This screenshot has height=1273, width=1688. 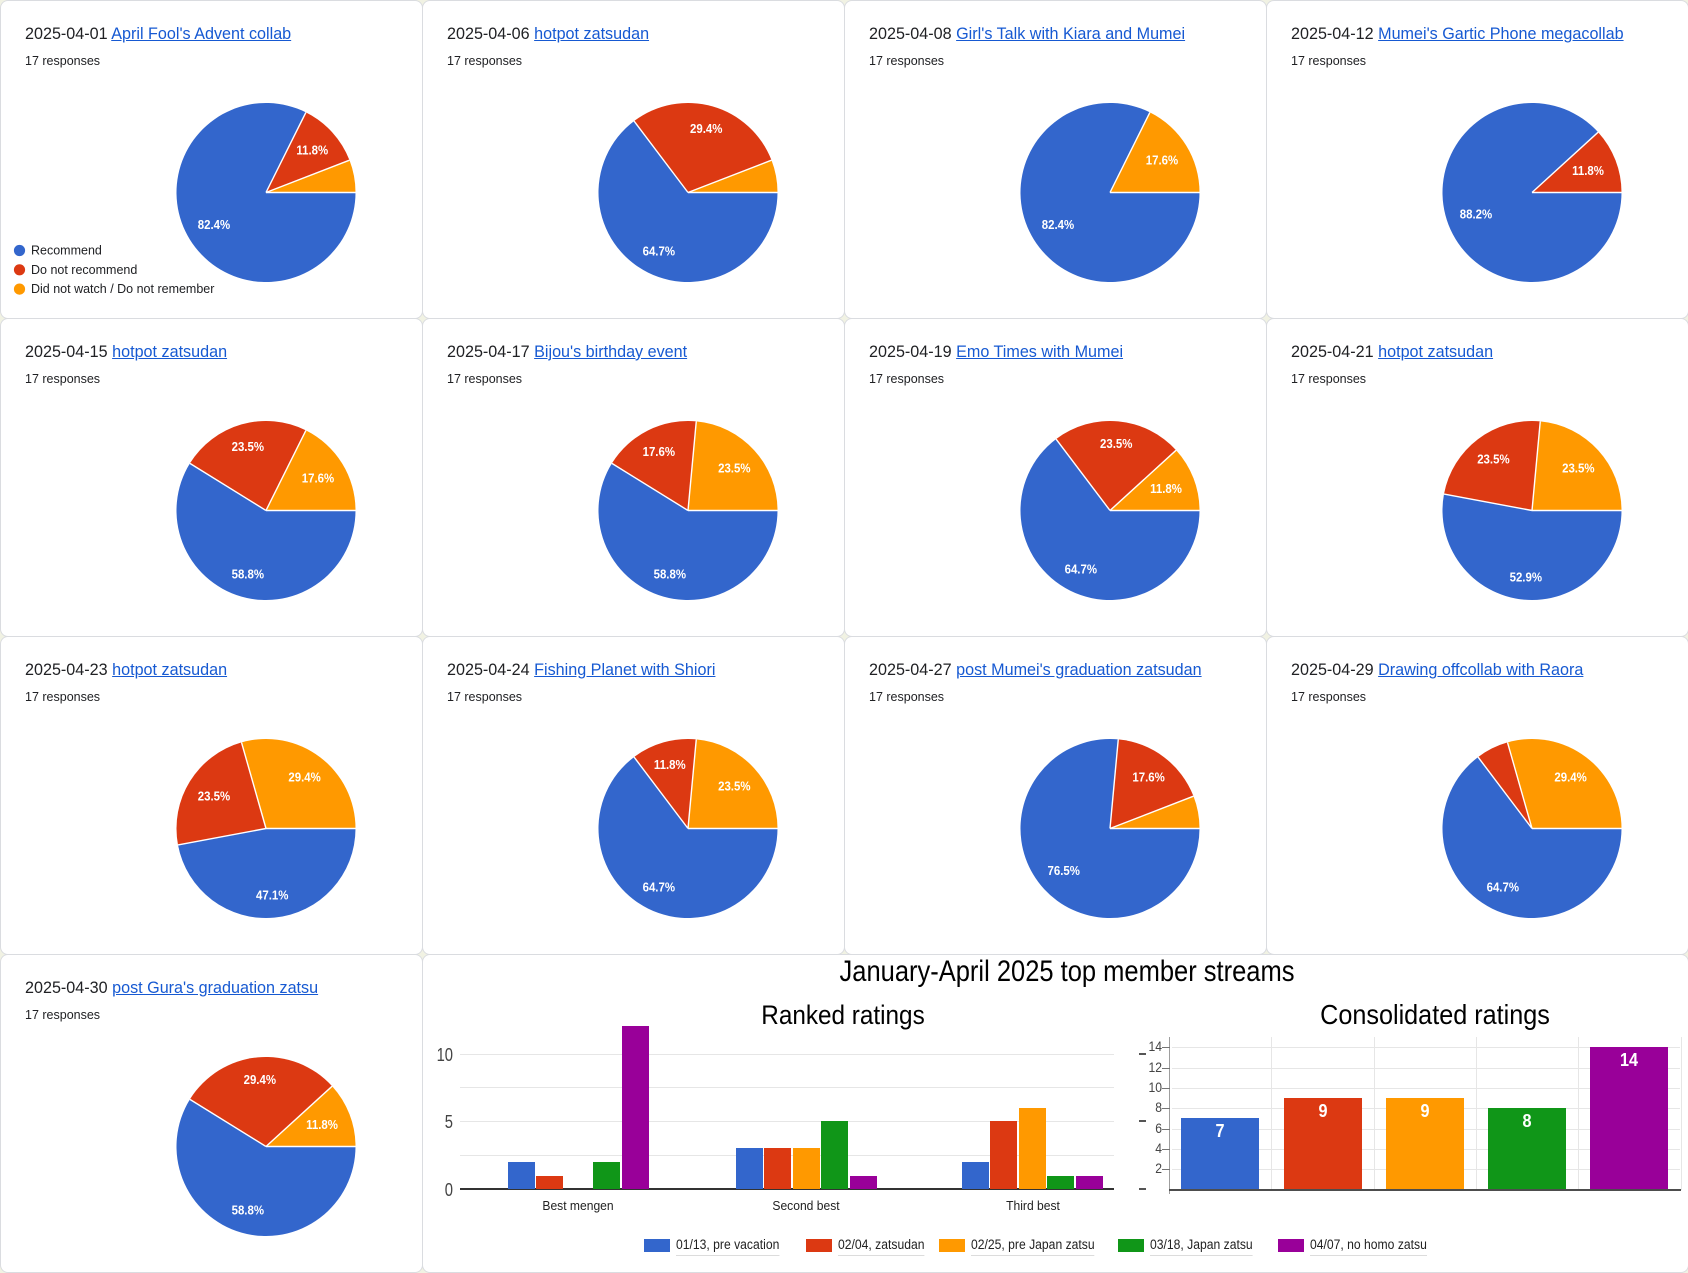 I want to click on svg-text: 76.5%, so click(x=1063, y=870).